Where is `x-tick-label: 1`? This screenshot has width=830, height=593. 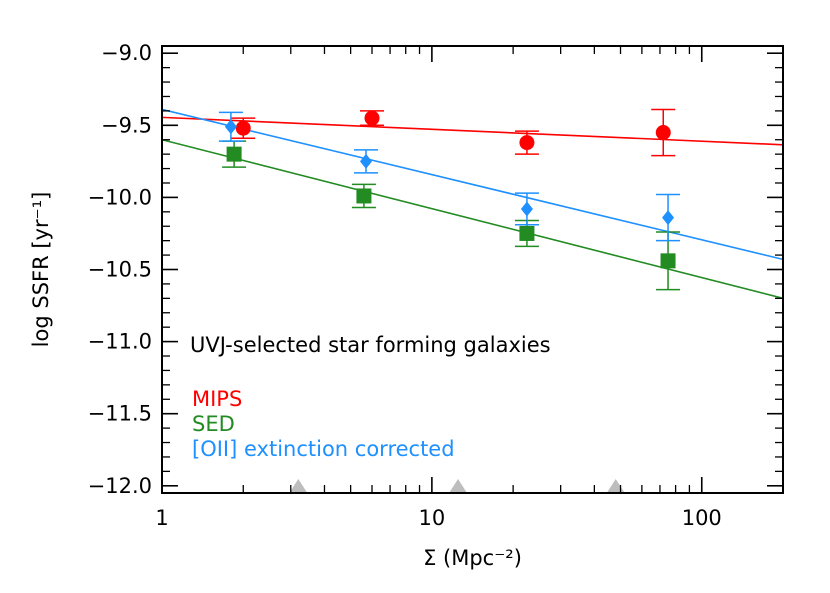
x-tick-label: 1 is located at coordinates (161, 518).